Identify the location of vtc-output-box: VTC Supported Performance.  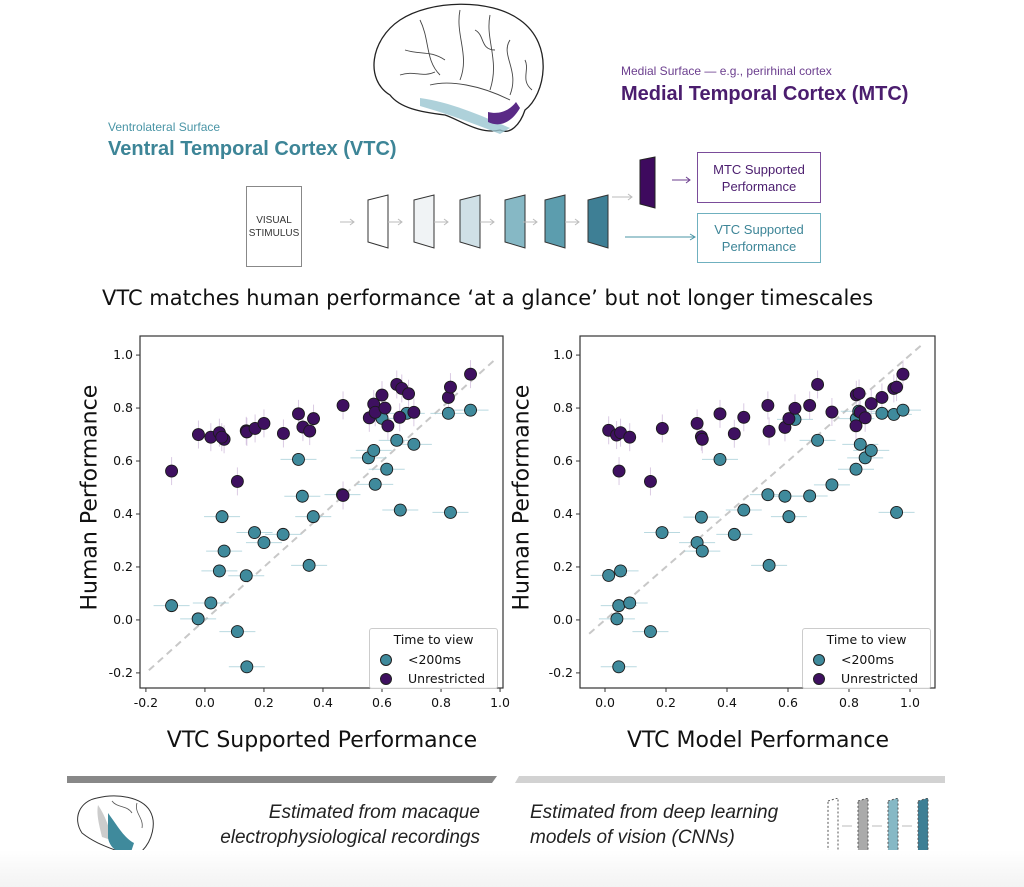
(759, 238).